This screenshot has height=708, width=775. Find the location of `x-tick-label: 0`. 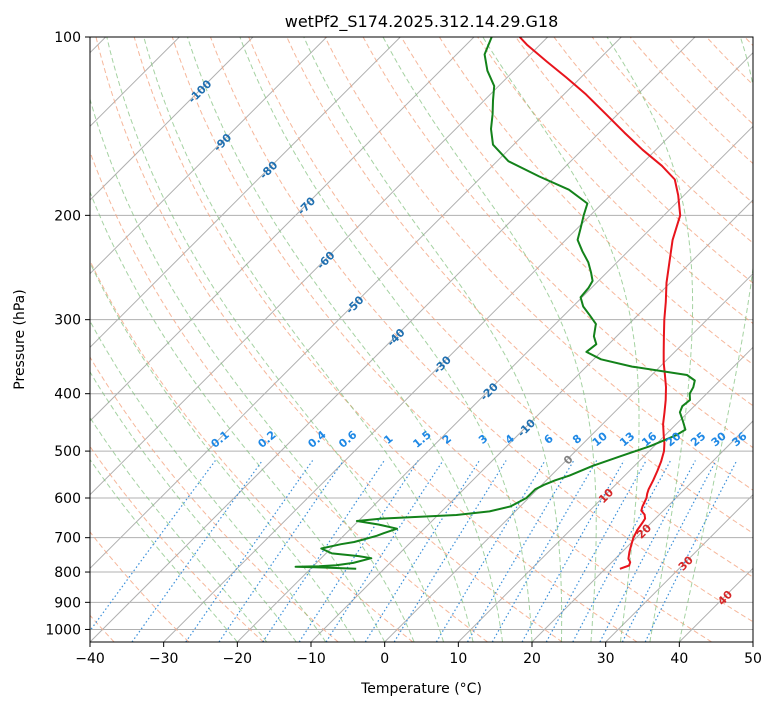

x-tick-label: 0 is located at coordinates (384, 659).